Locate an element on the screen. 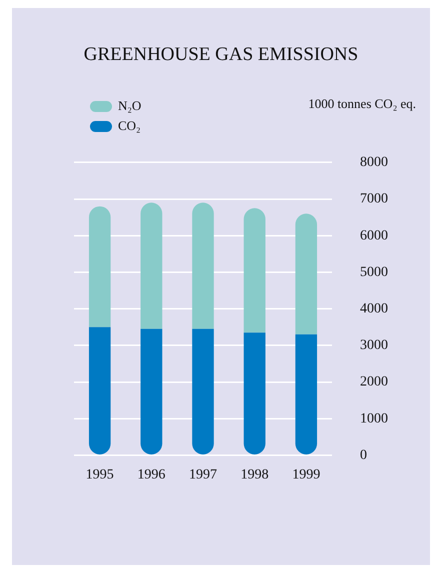  y-tick-label: 4000 is located at coordinates (374, 308).